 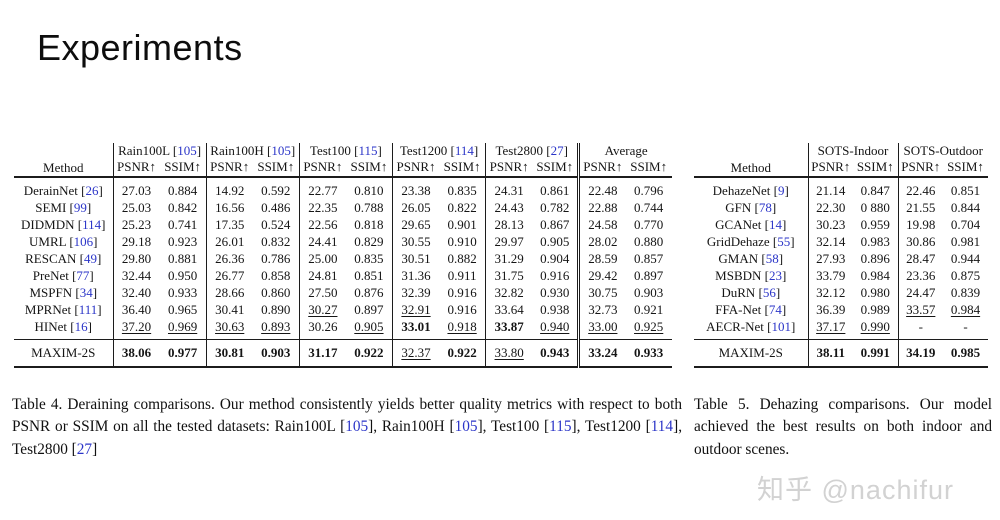 I want to click on metric-value: 30.63, so click(x=229, y=329).